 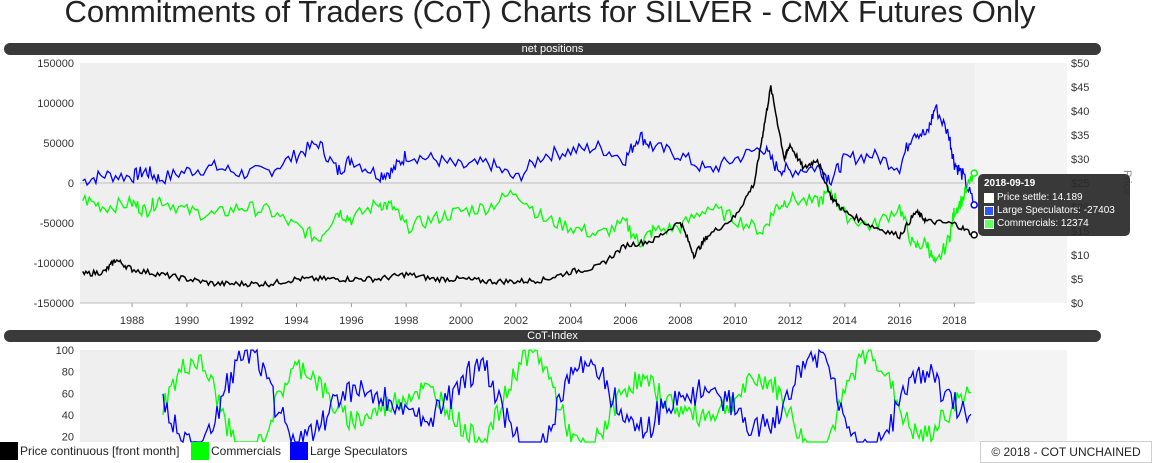 I want to click on tooltip-price-text: Price settle: 14.189, so click(x=1040, y=197).